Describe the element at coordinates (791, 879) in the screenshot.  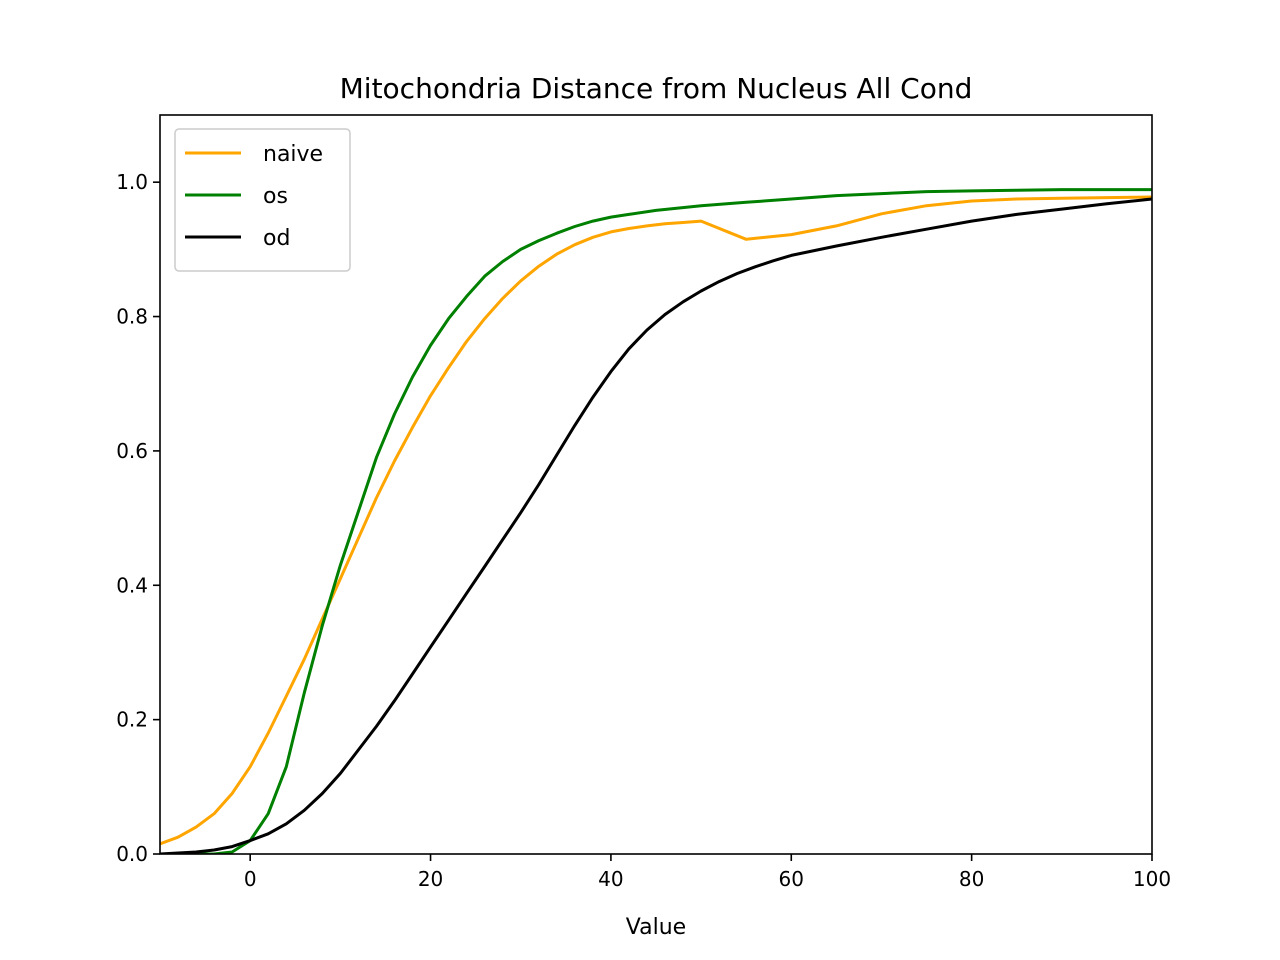
I see `x-tick-label: 60` at that location.